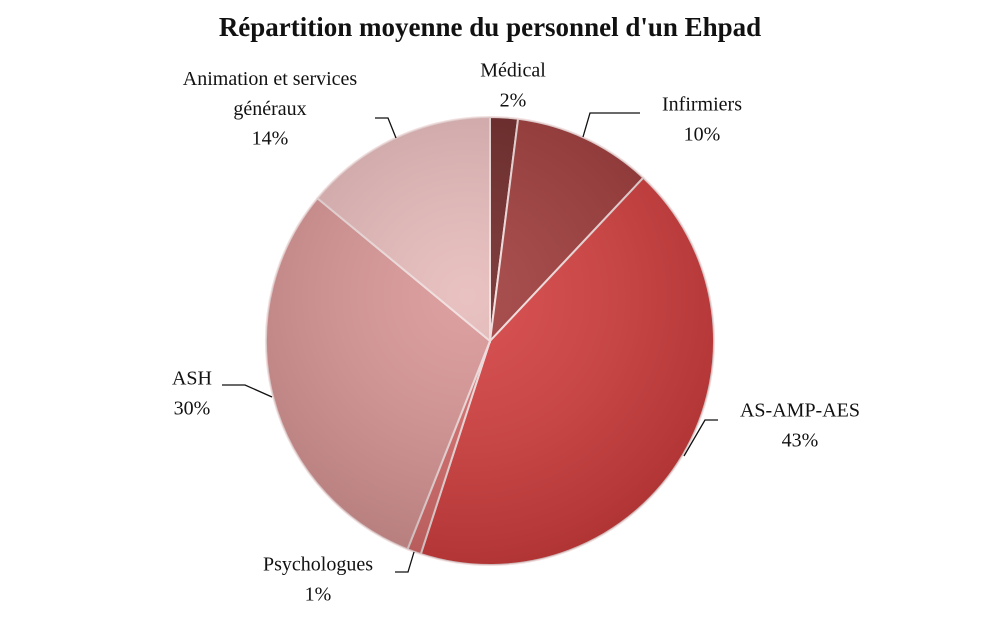  Describe the element at coordinates (702, 135) in the screenshot. I see `slice-value-label: 10%` at that location.